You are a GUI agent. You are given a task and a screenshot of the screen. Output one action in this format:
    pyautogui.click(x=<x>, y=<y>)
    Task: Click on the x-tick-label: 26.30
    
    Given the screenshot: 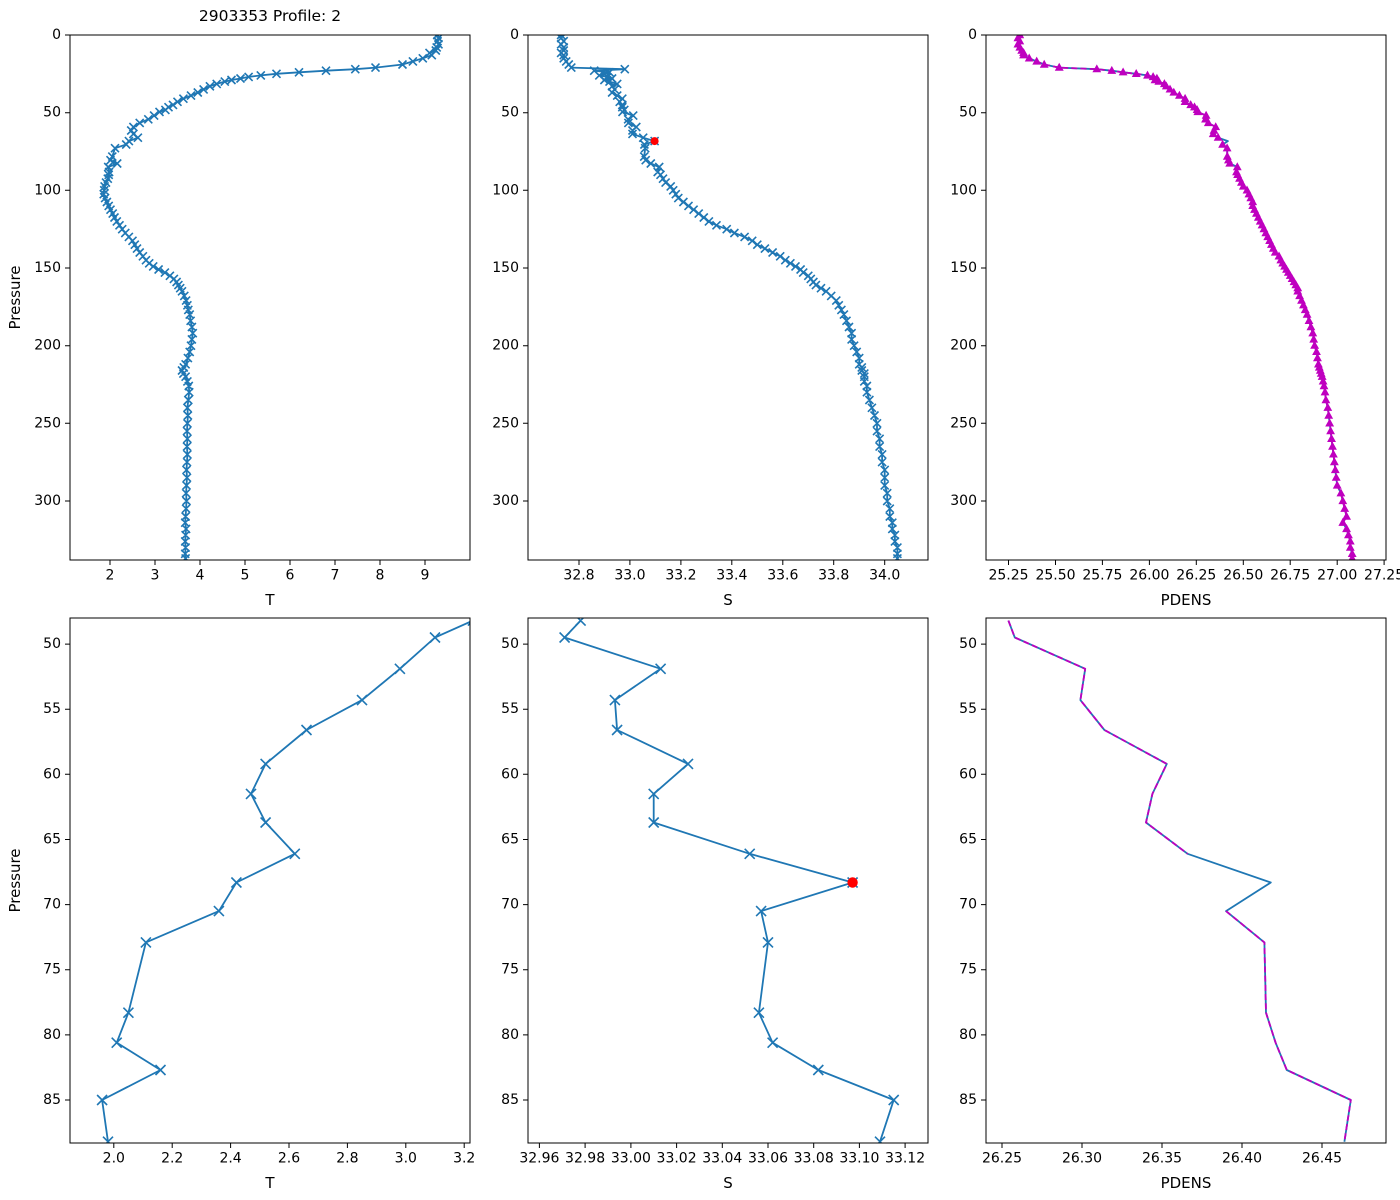 What is the action you would take?
    pyautogui.click(x=1082, y=1159)
    